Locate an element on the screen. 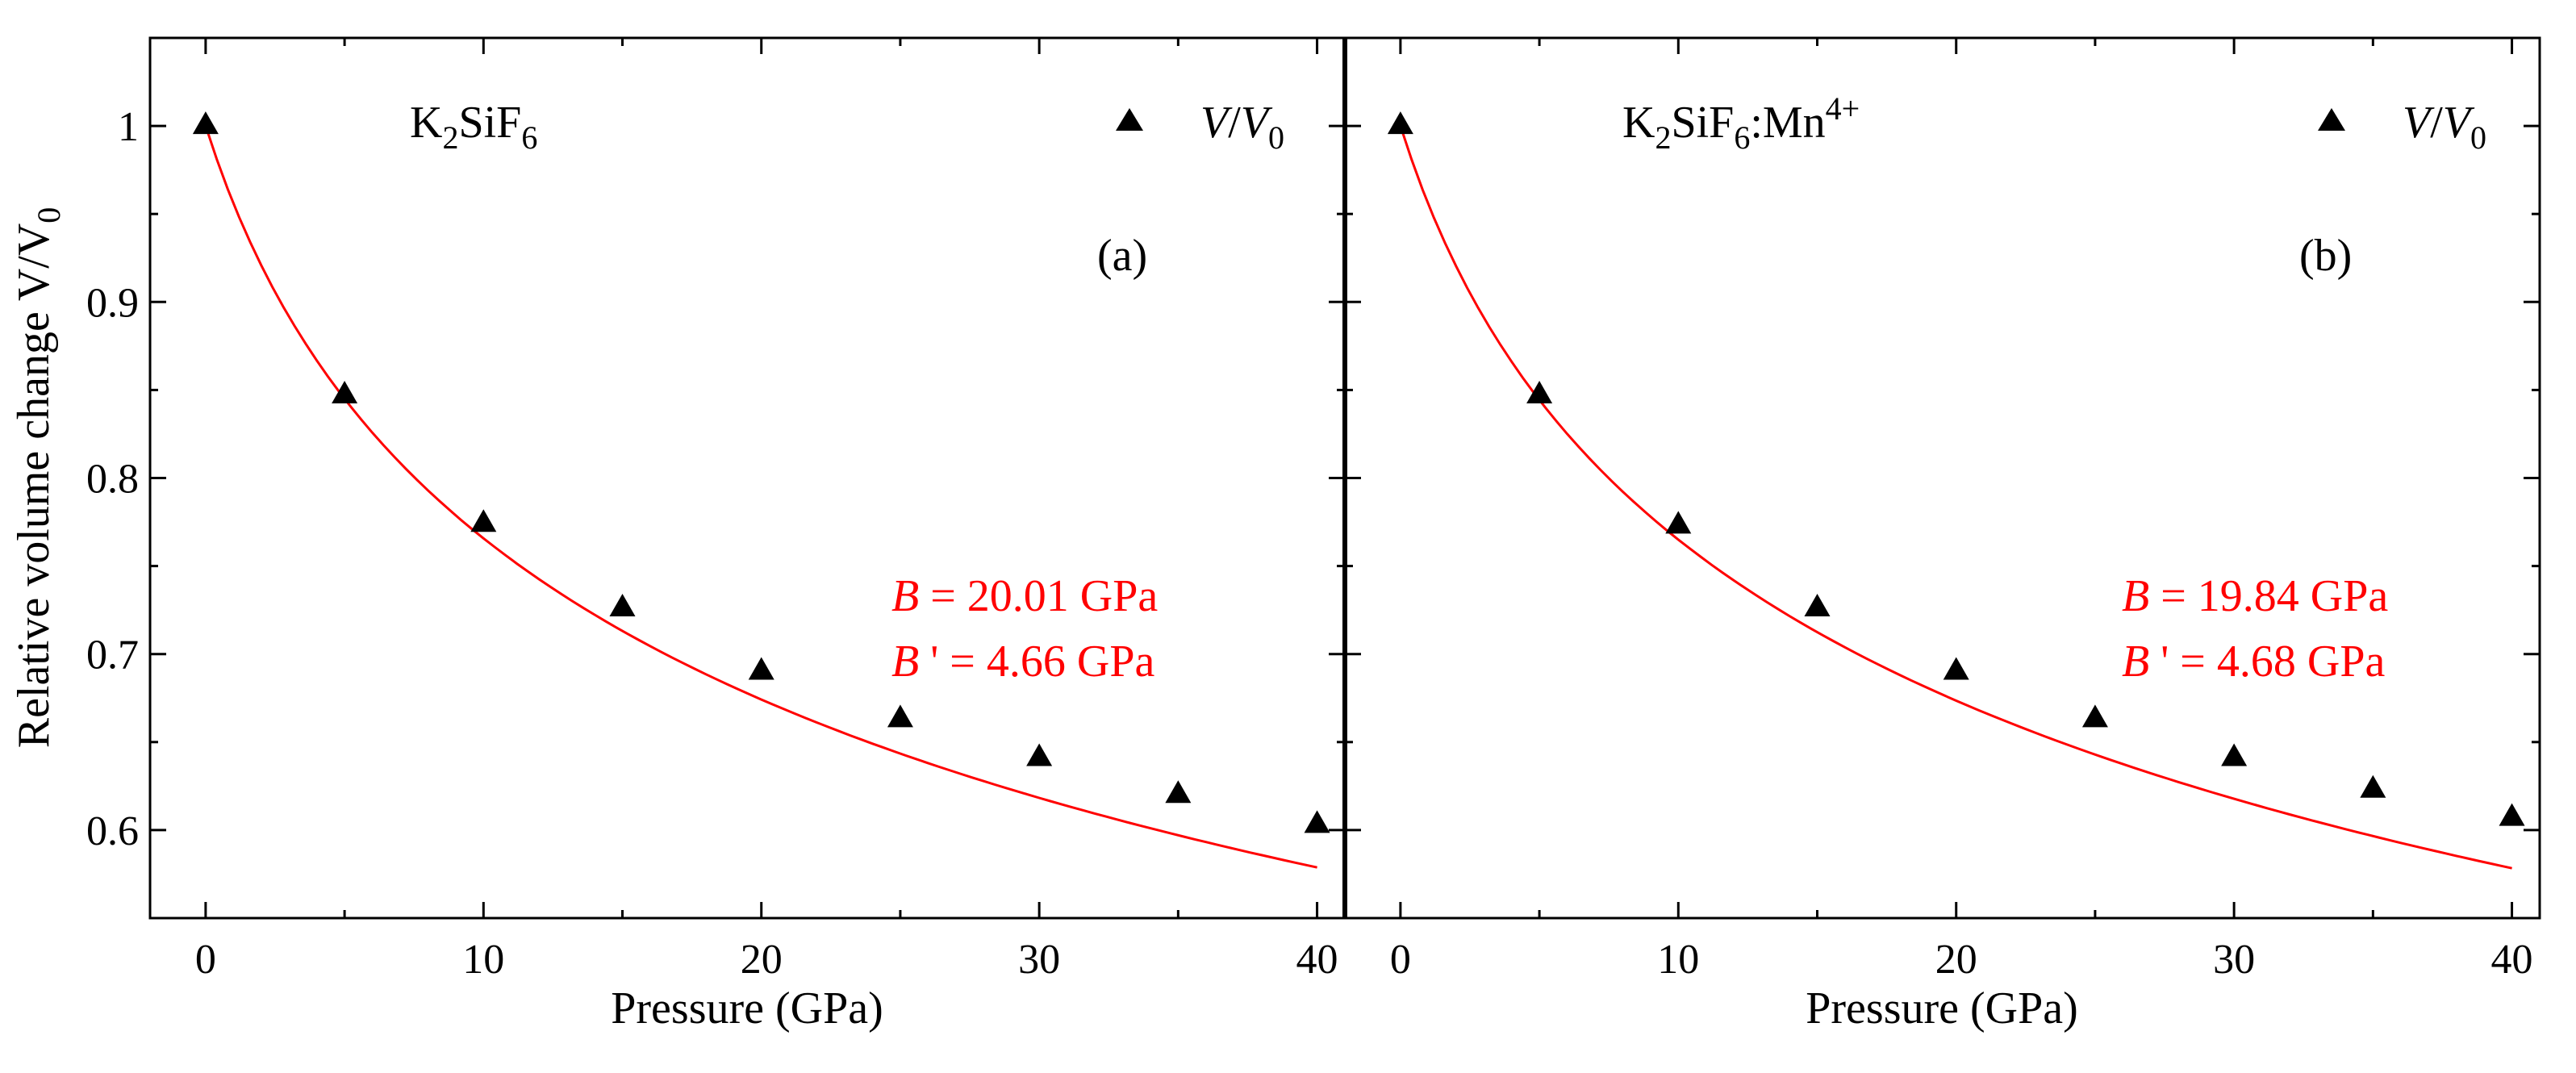  panel-b-bprime-annotation: B ' = 4.68 GPa is located at coordinates (2253, 662).